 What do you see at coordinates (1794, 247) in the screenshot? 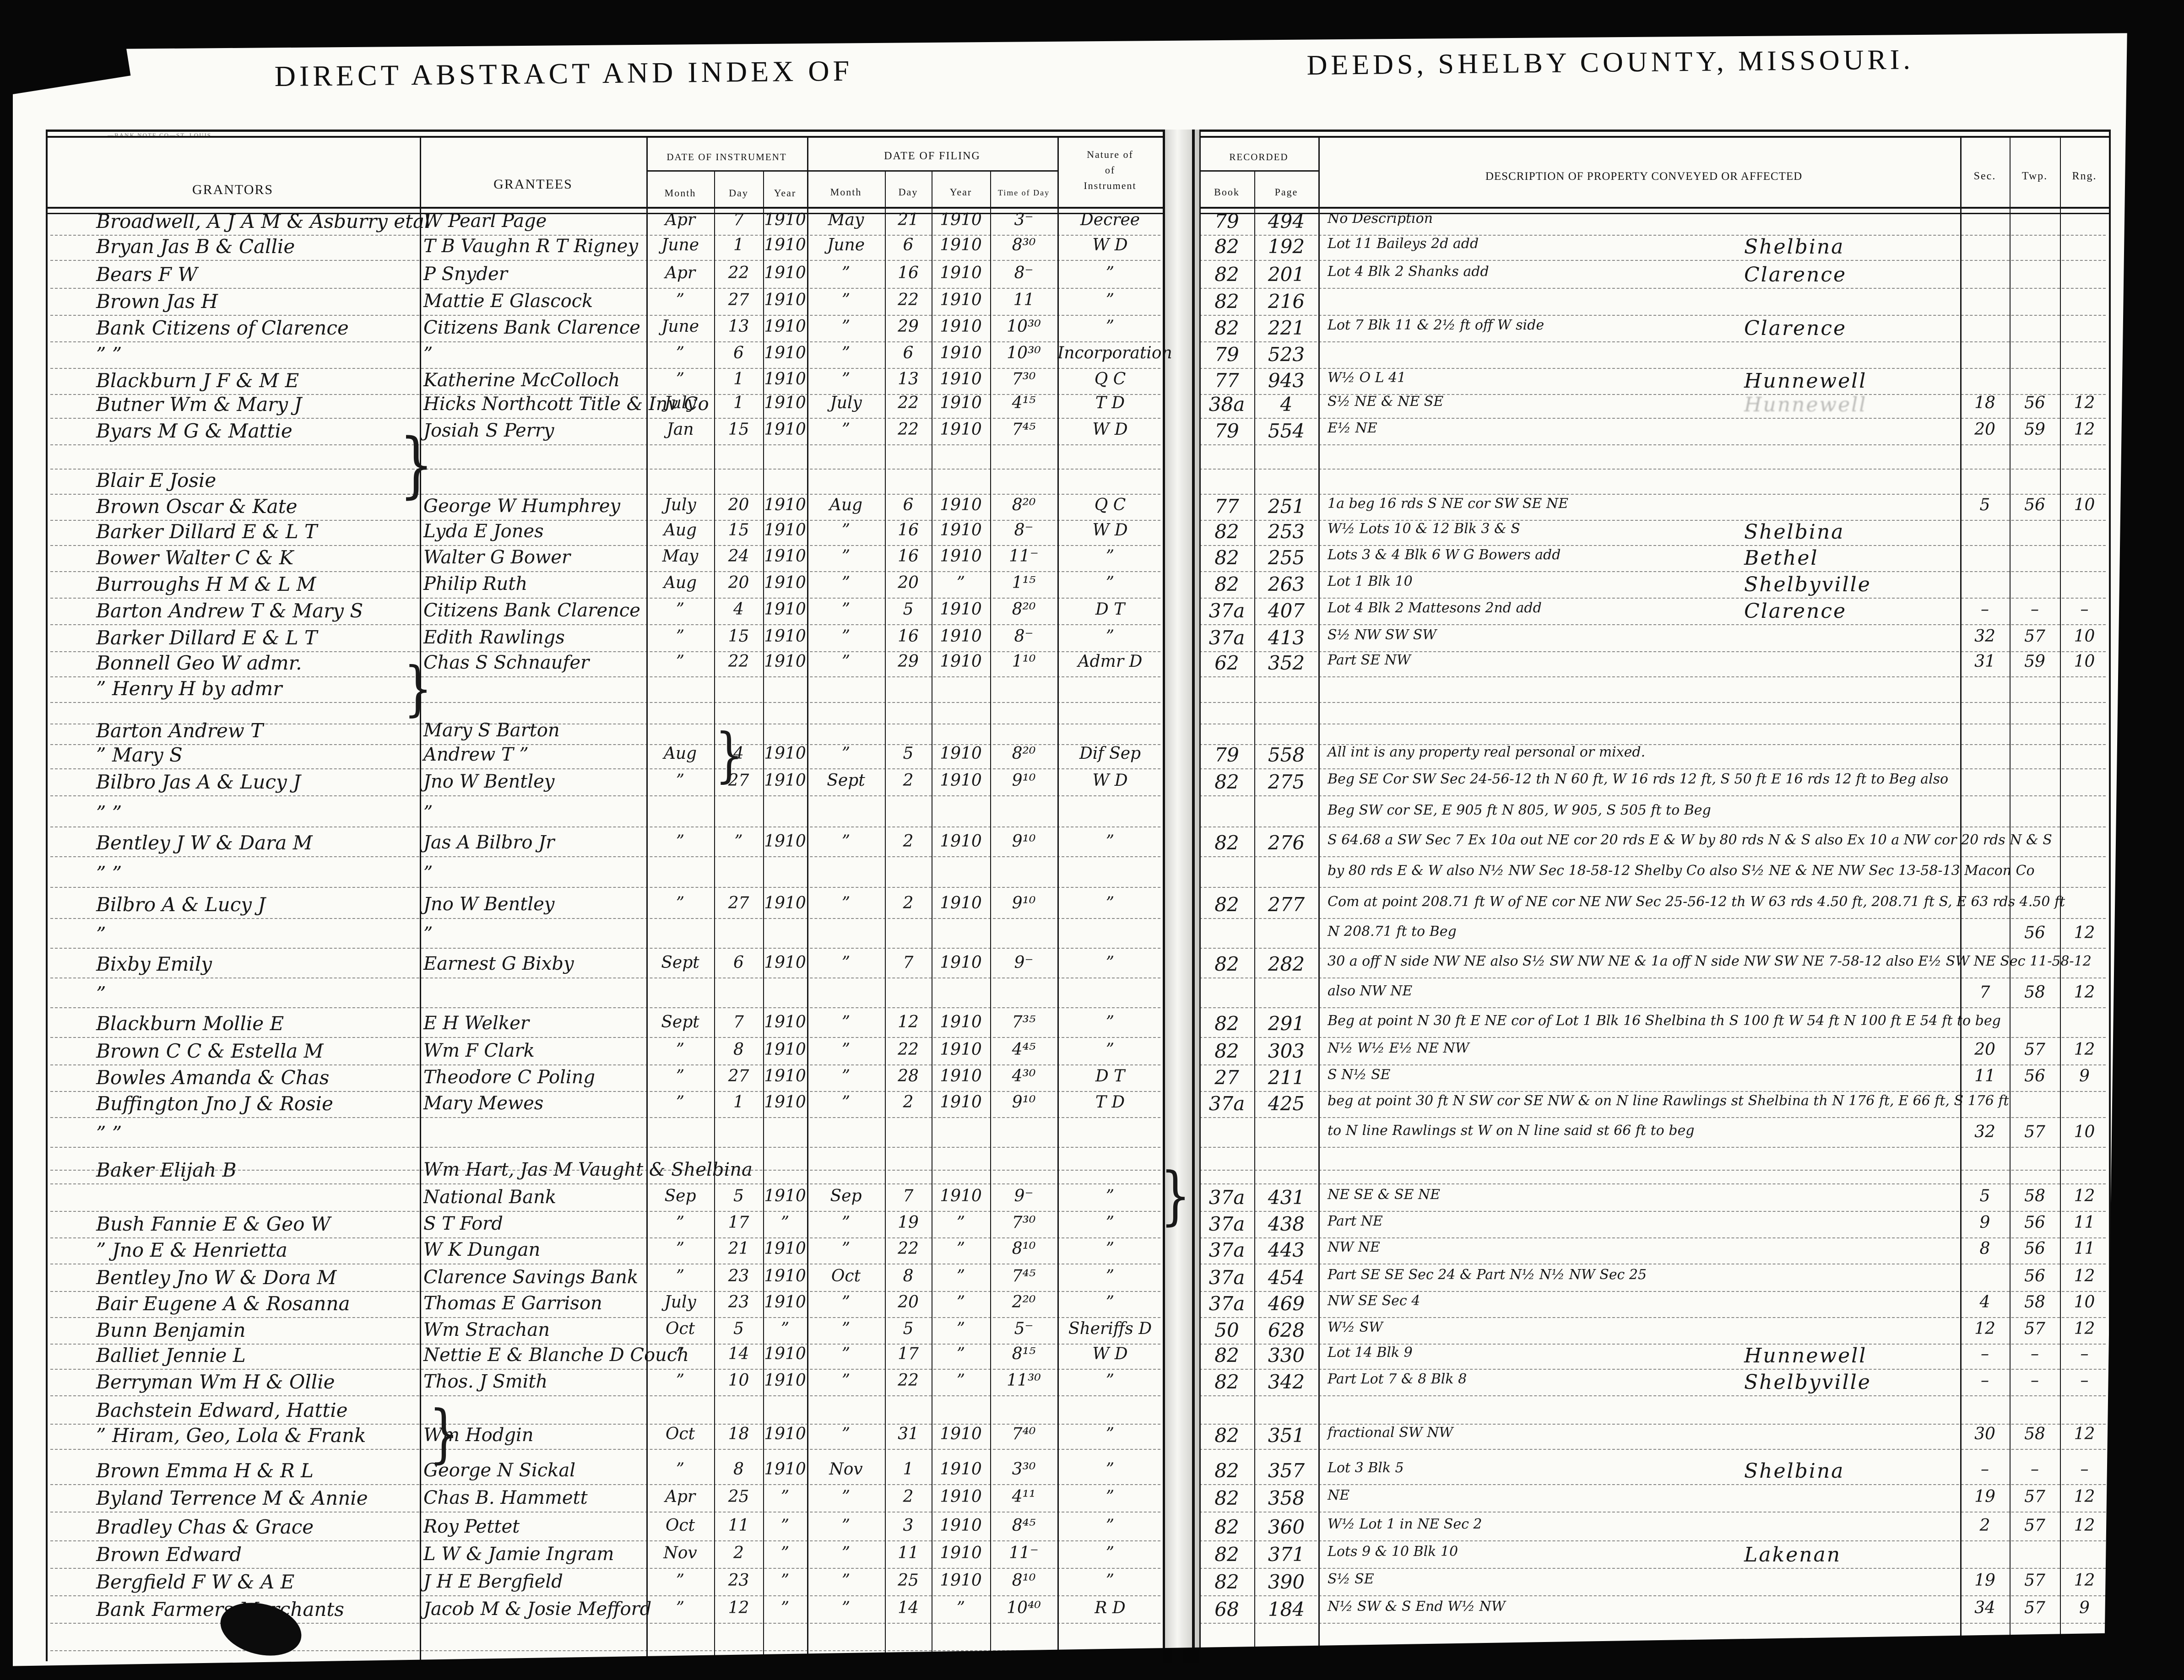
I see `cell-tn: Shelbina` at bounding box center [1794, 247].